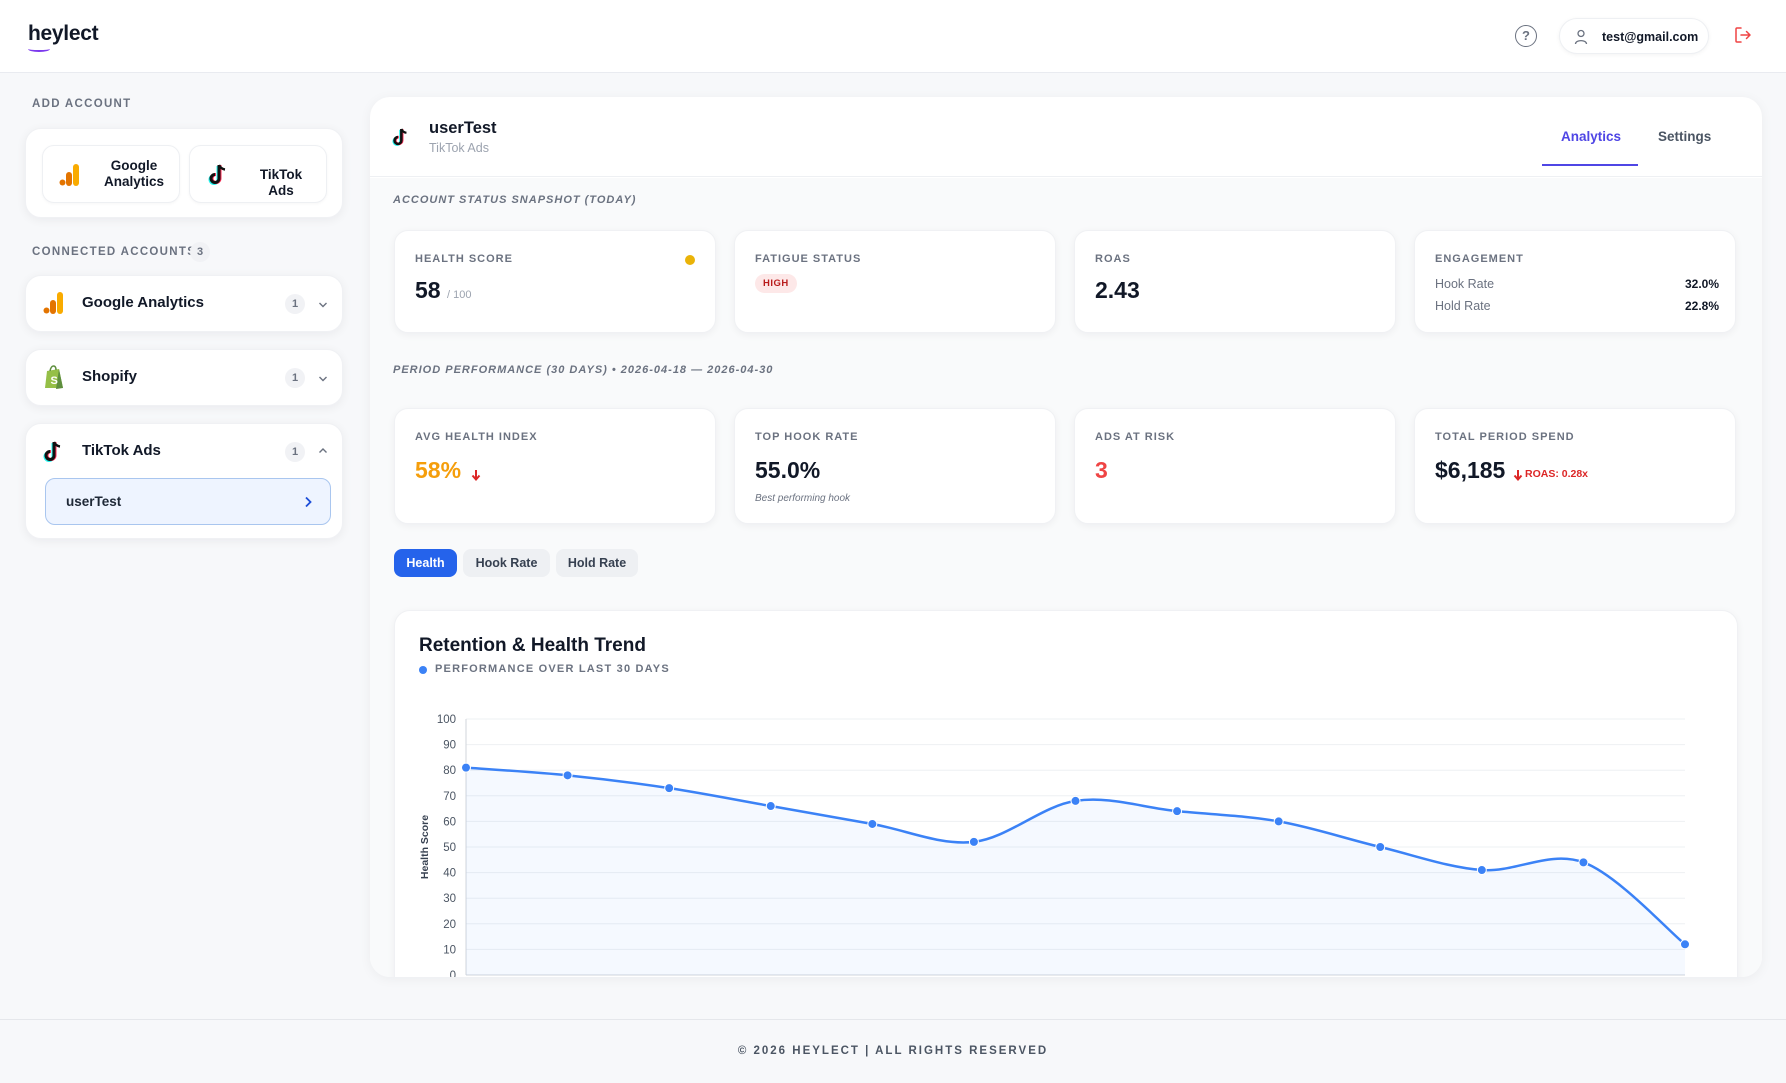 The image size is (1786, 1083). I want to click on metric-toggle-hook-rate: Hook Rate, so click(506, 563).